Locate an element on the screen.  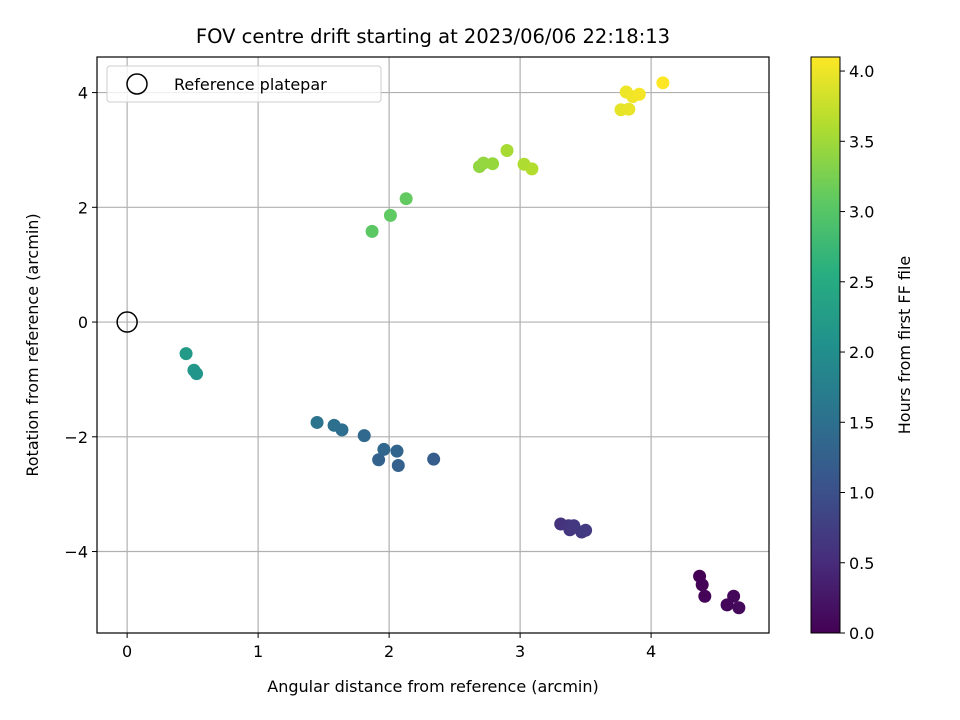
legend-entry-reference: Reference platepar is located at coordinates (250, 84).